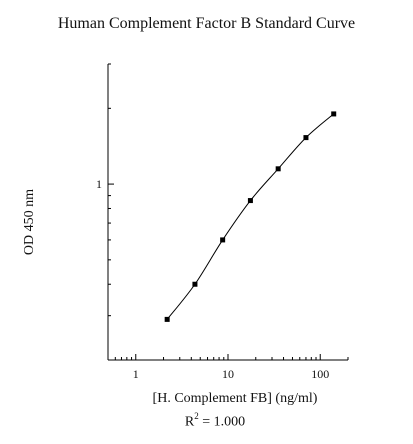 The height and width of the screenshot is (444, 413). I want to click on x-tick-label: 10, so click(228, 374).